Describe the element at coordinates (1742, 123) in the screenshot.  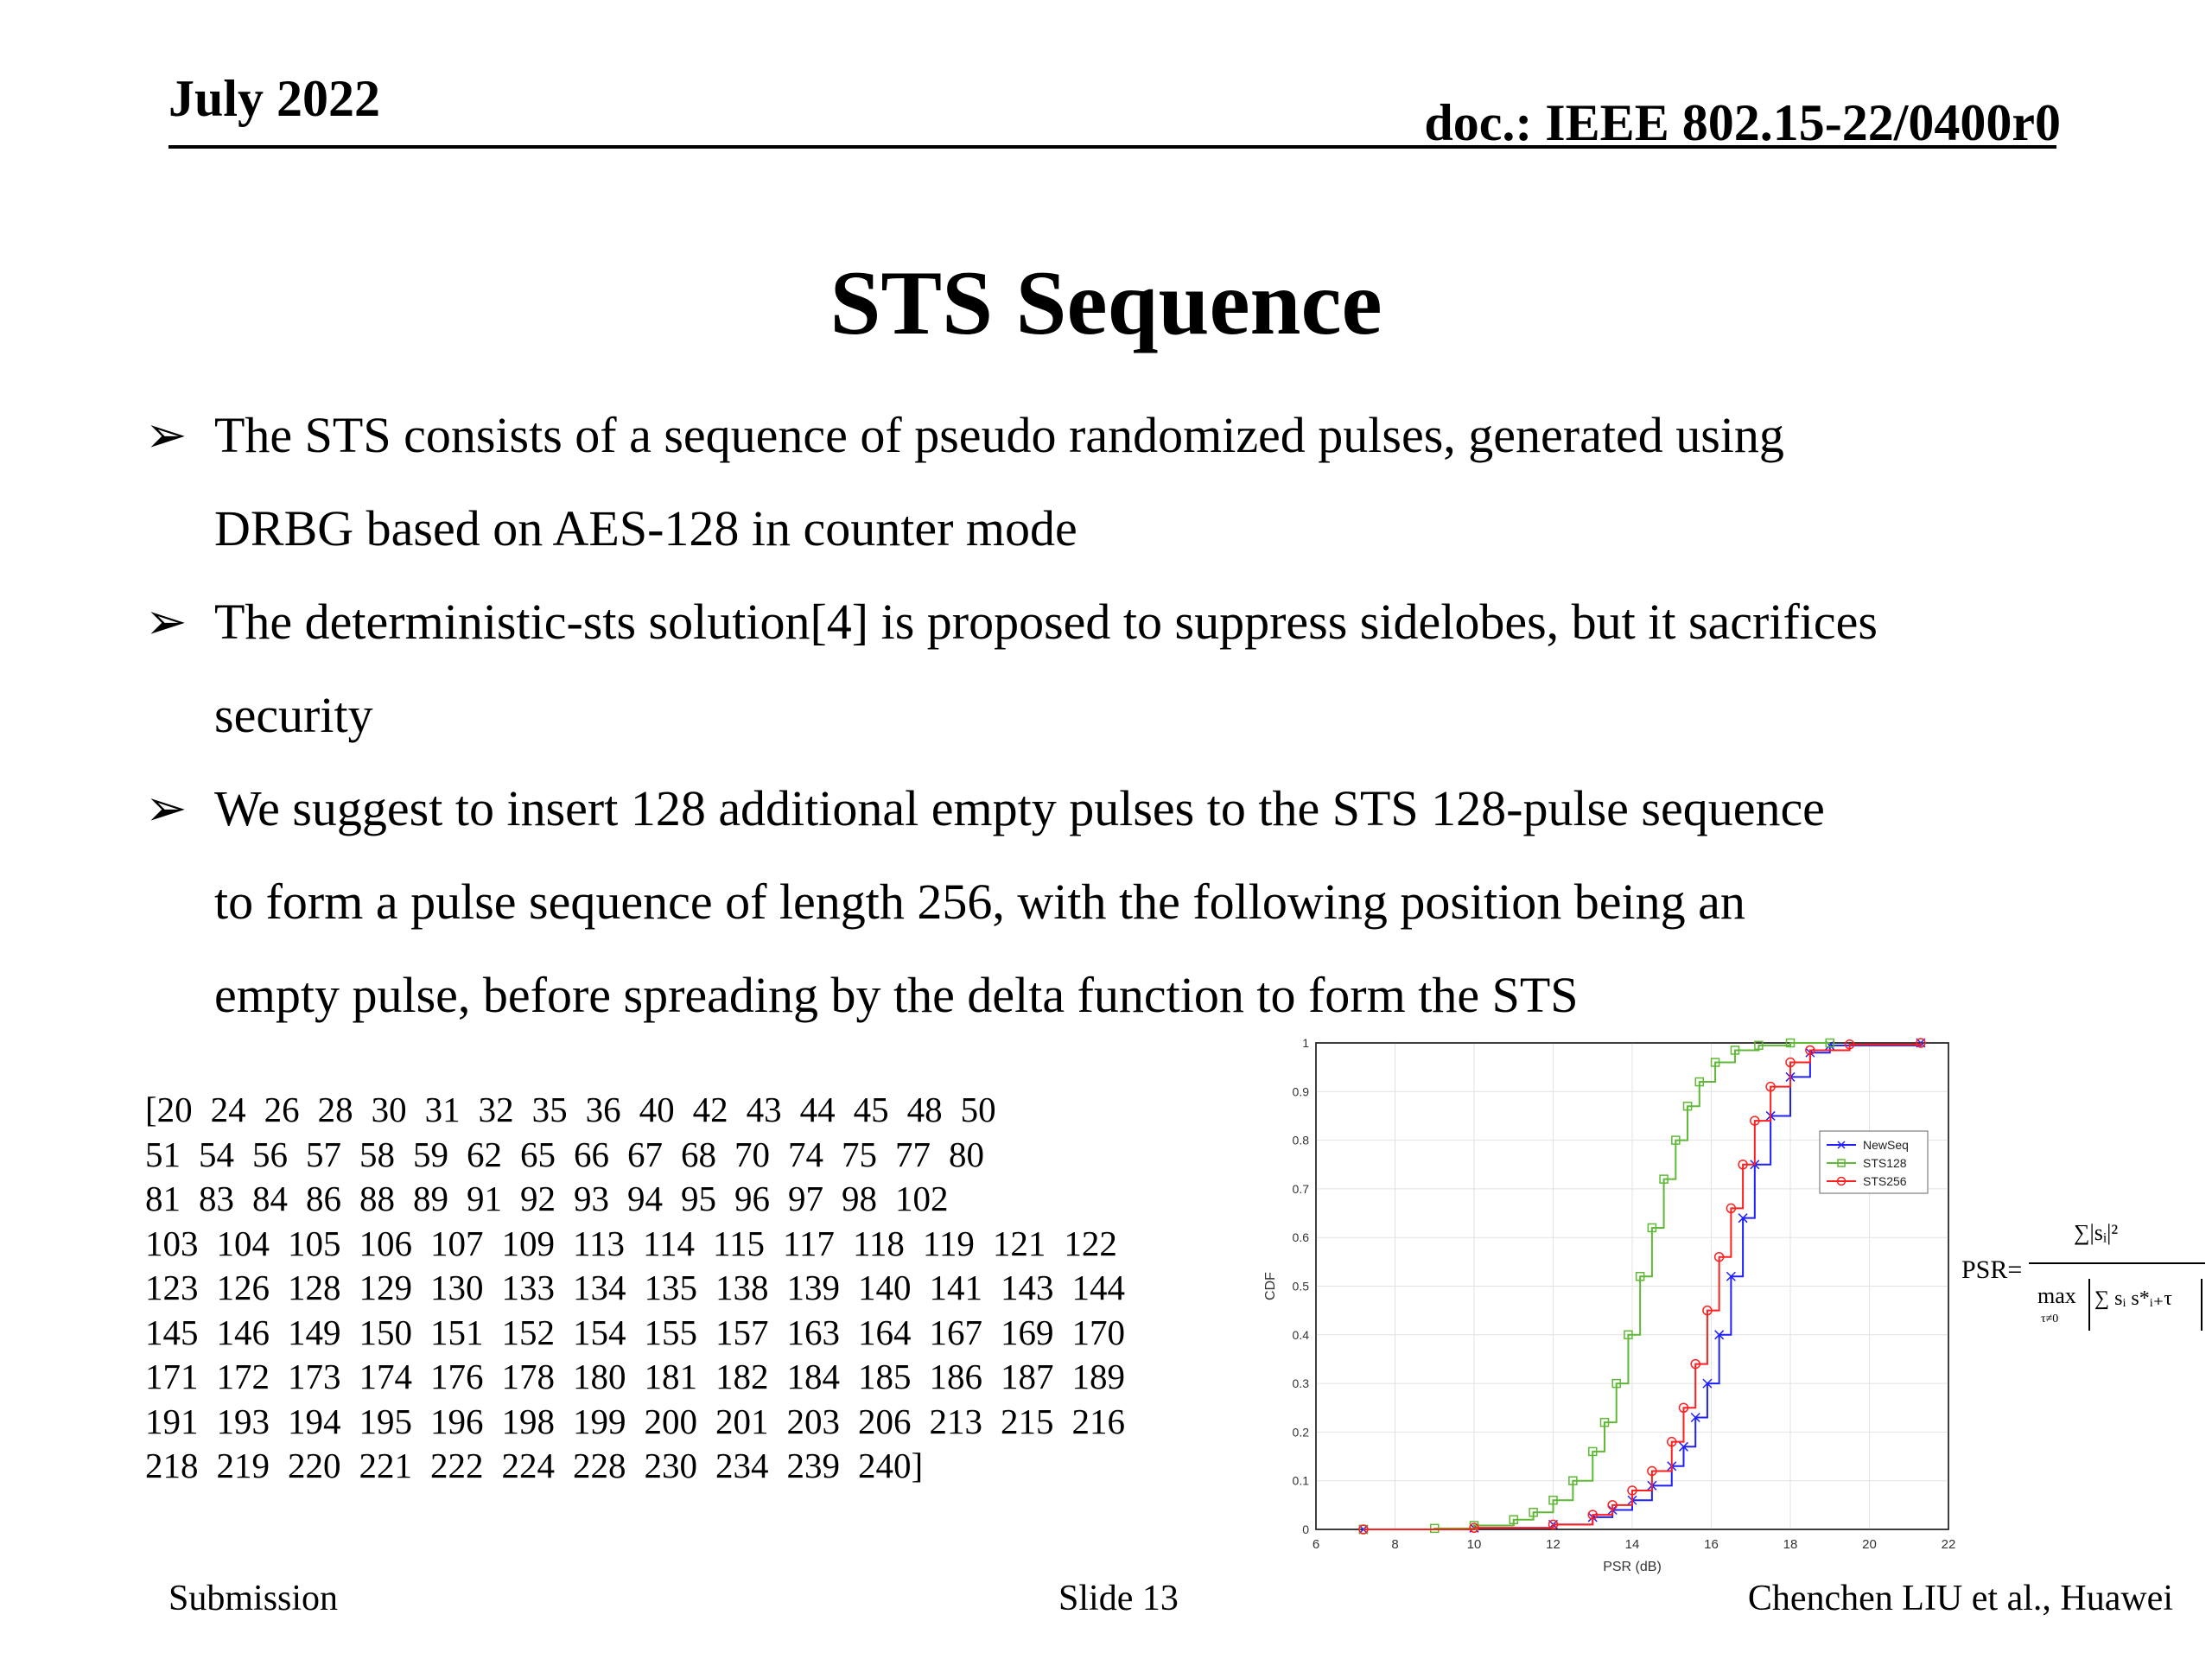
I see `header-doc-id: doc.: IEEE 802.15-22/0400r0` at that location.